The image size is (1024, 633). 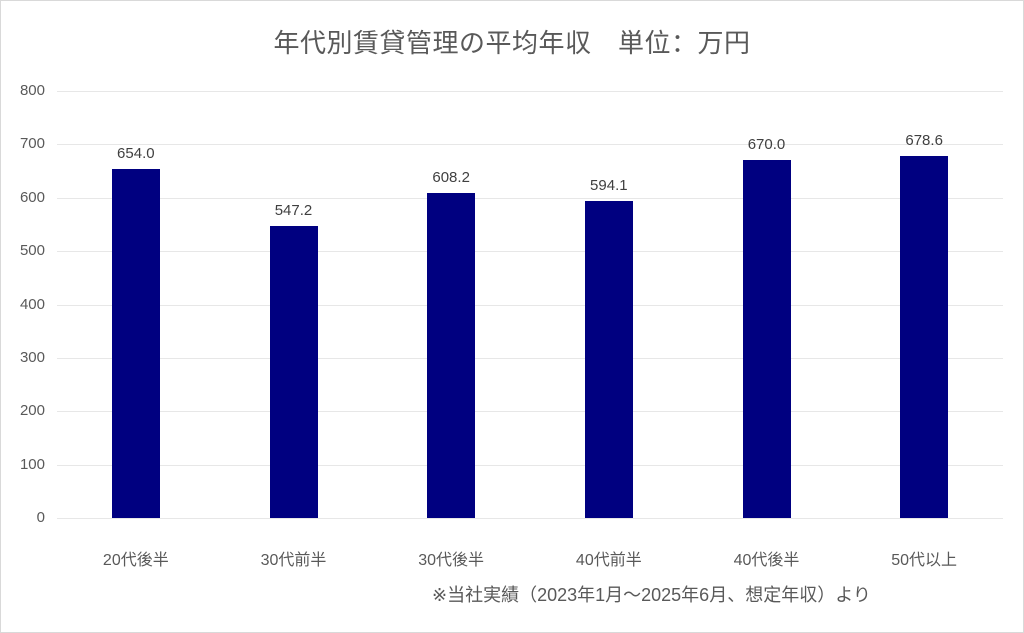 I want to click on x-axis-category-label: 40代前半, so click(x=608, y=560).